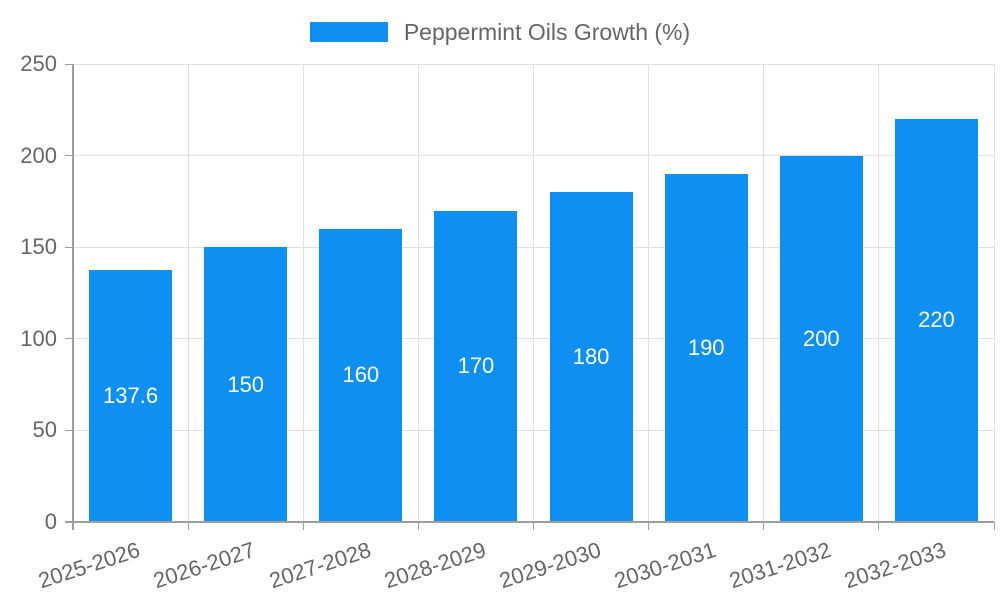 This screenshot has height=600, width=1000. Describe the element at coordinates (38, 63) in the screenshot. I see `y-axis-label: 250` at that location.